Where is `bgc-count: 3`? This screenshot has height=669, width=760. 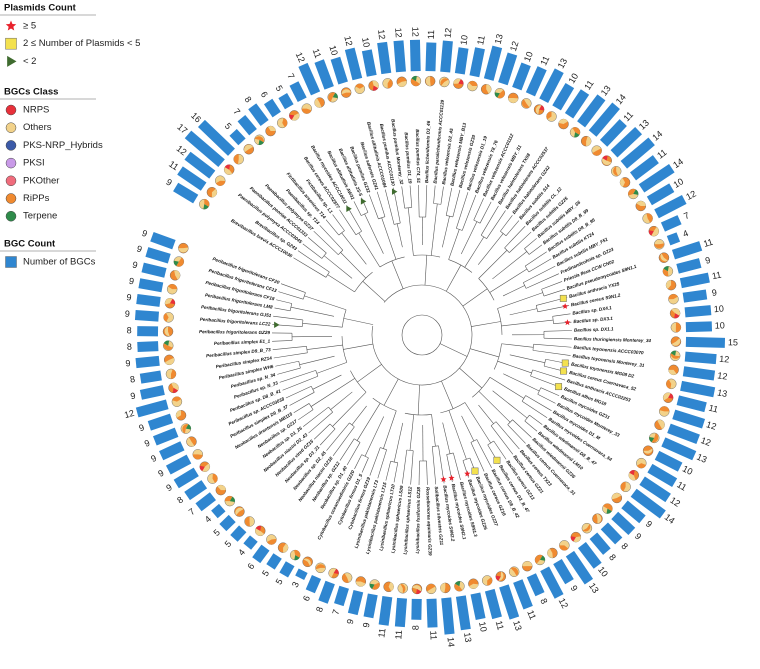 bgc-count: 3 is located at coordinates (295, 584).